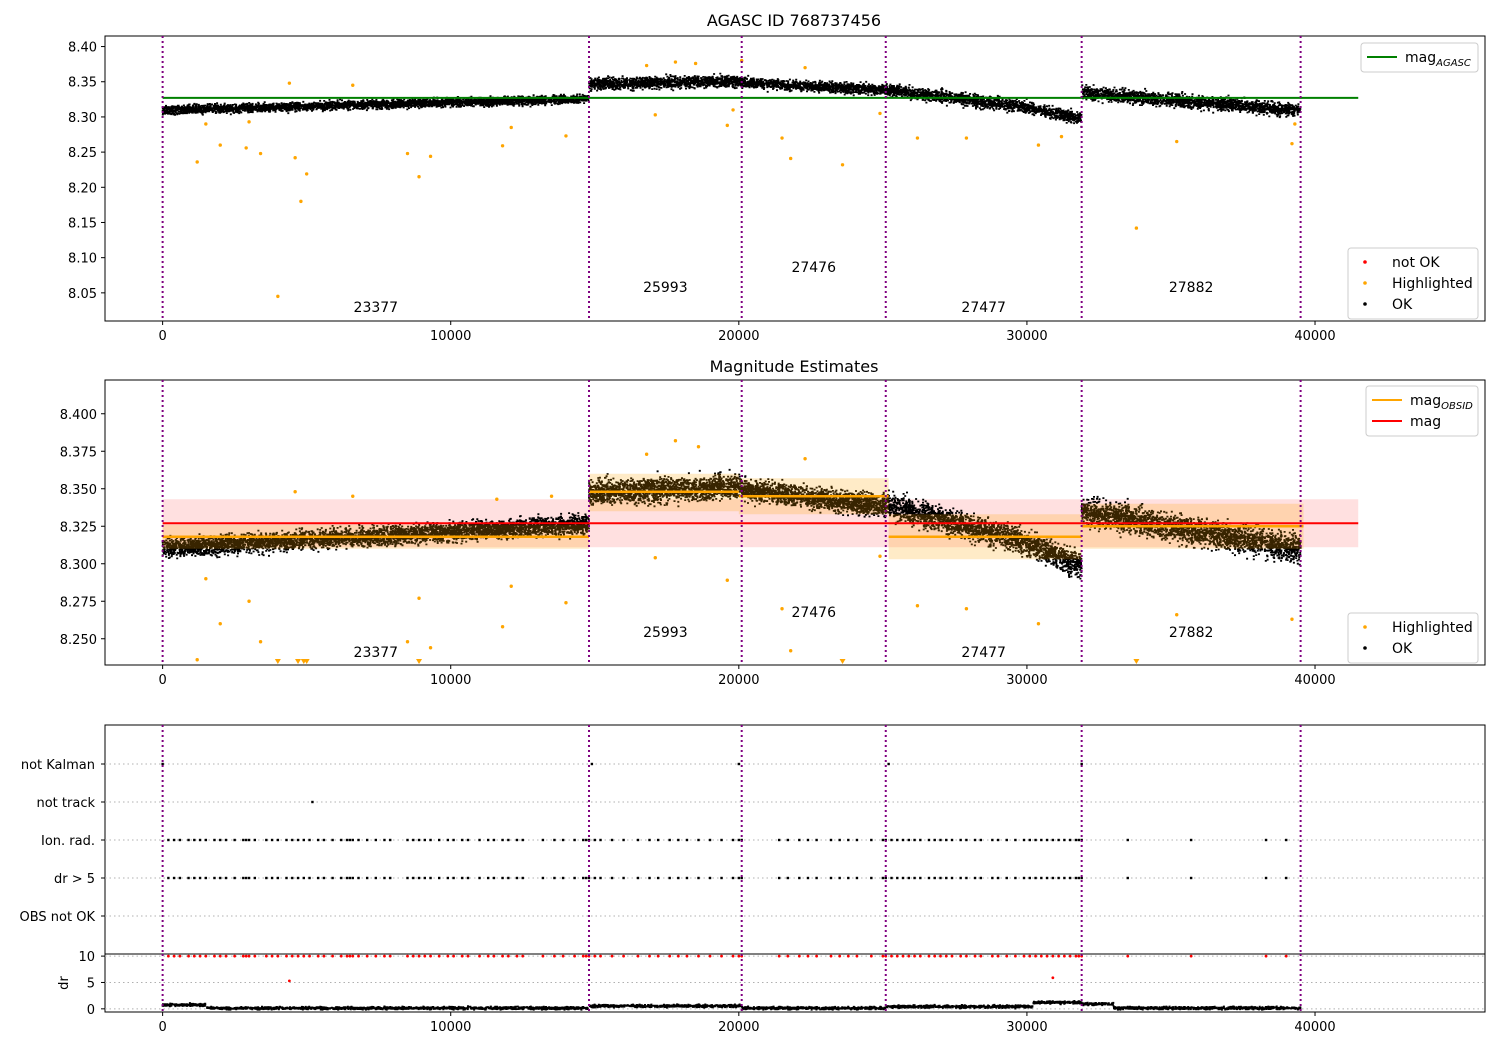  What do you see at coordinates (450, 680) in the screenshot?
I see `mag-est-xtick-label: 10000` at bounding box center [450, 680].